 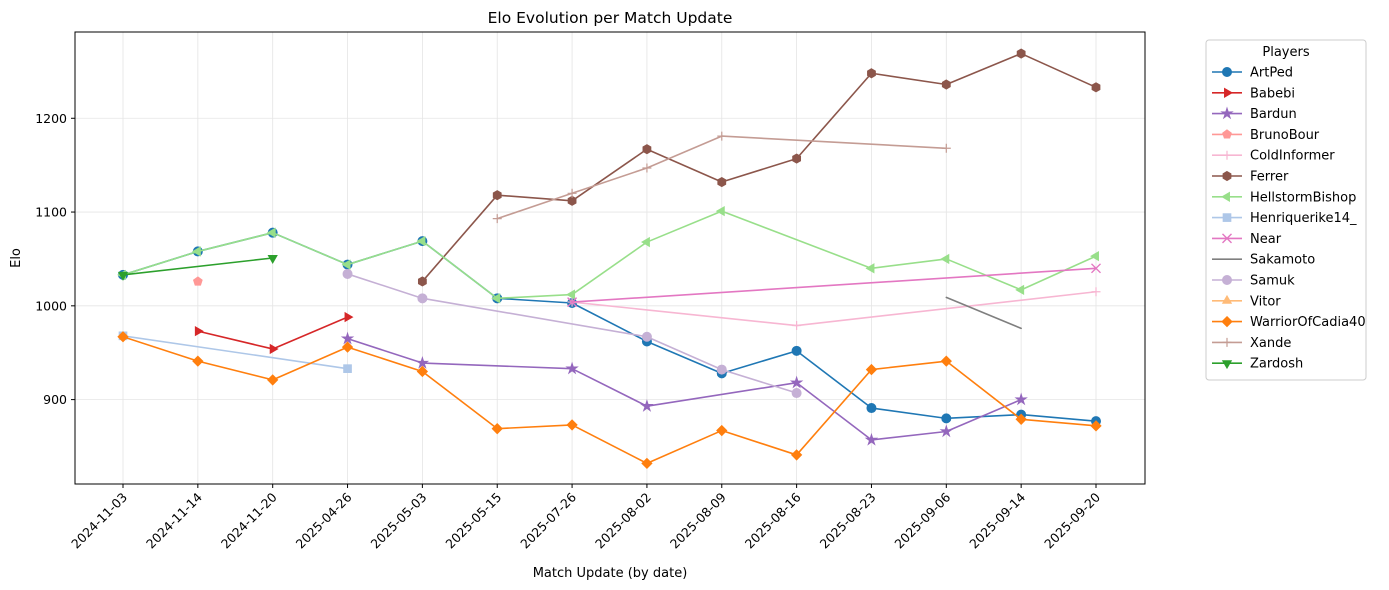 What do you see at coordinates (1272, 93) in the screenshot?
I see `legend-label: Babebi` at bounding box center [1272, 93].